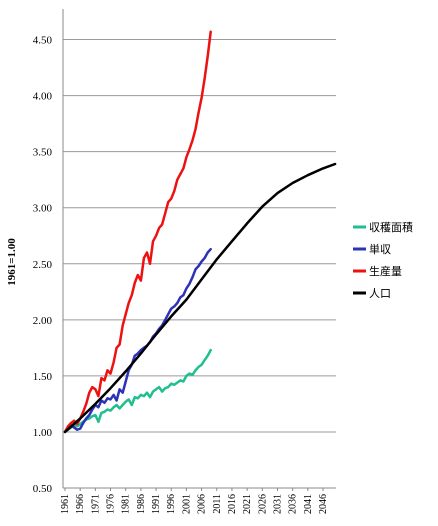 This screenshot has height=526, width=438. What do you see at coordinates (385, 271) in the screenshot?
I see `legend-label: 生産量` at bounding box center [385, 271].